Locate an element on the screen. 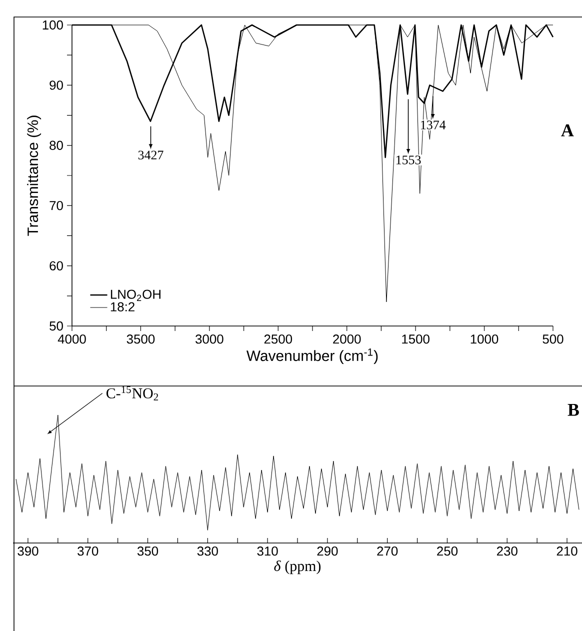 The image size is (582, 631). legend-label: 18:2 is located at coordinates (122, 307).